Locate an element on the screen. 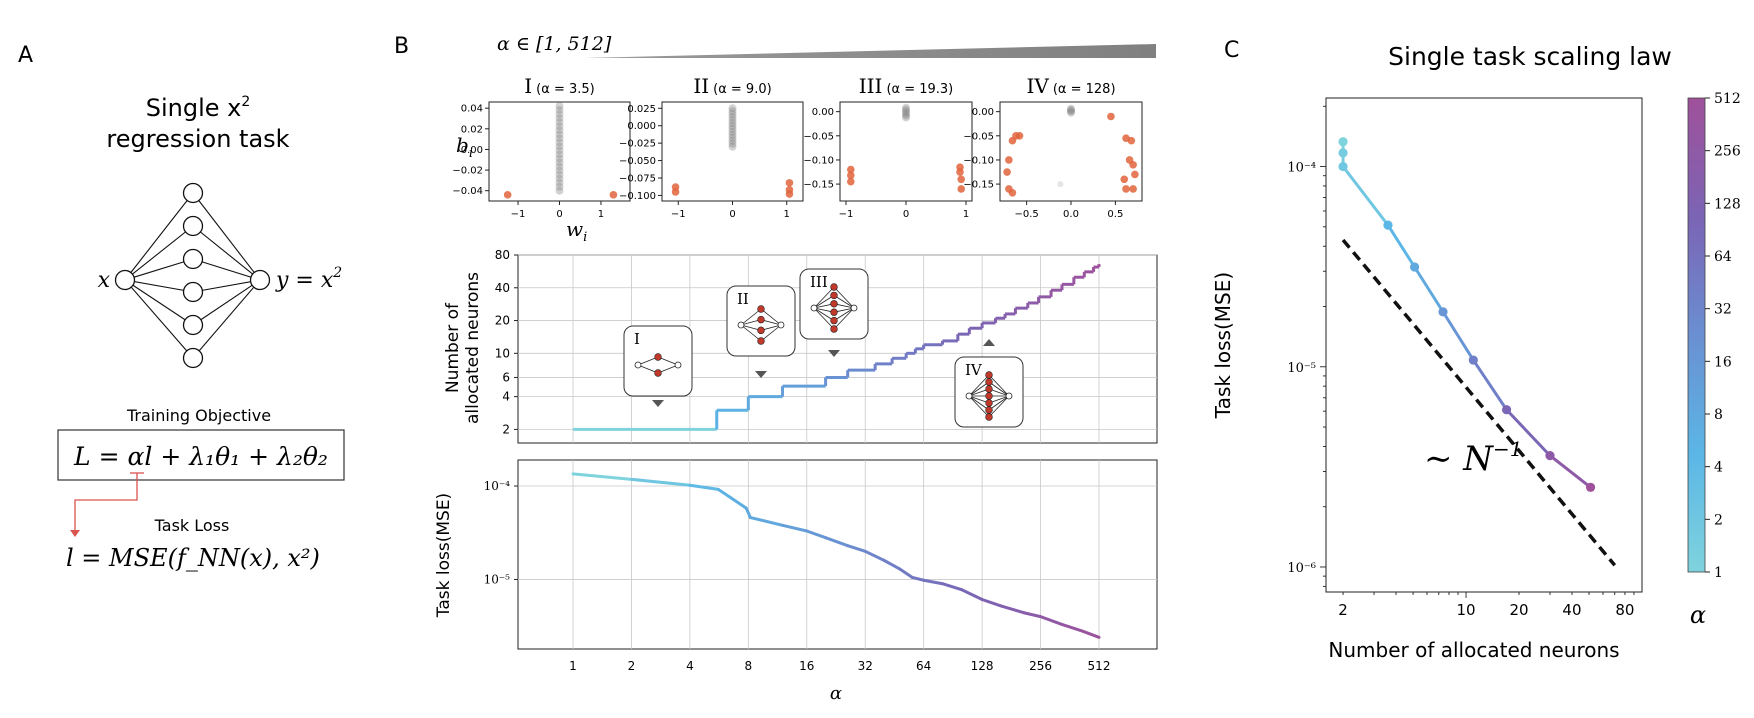 The image size is (1754, 718). snapshot-x-tick-label: 0 is located at coordinates (906, 214).